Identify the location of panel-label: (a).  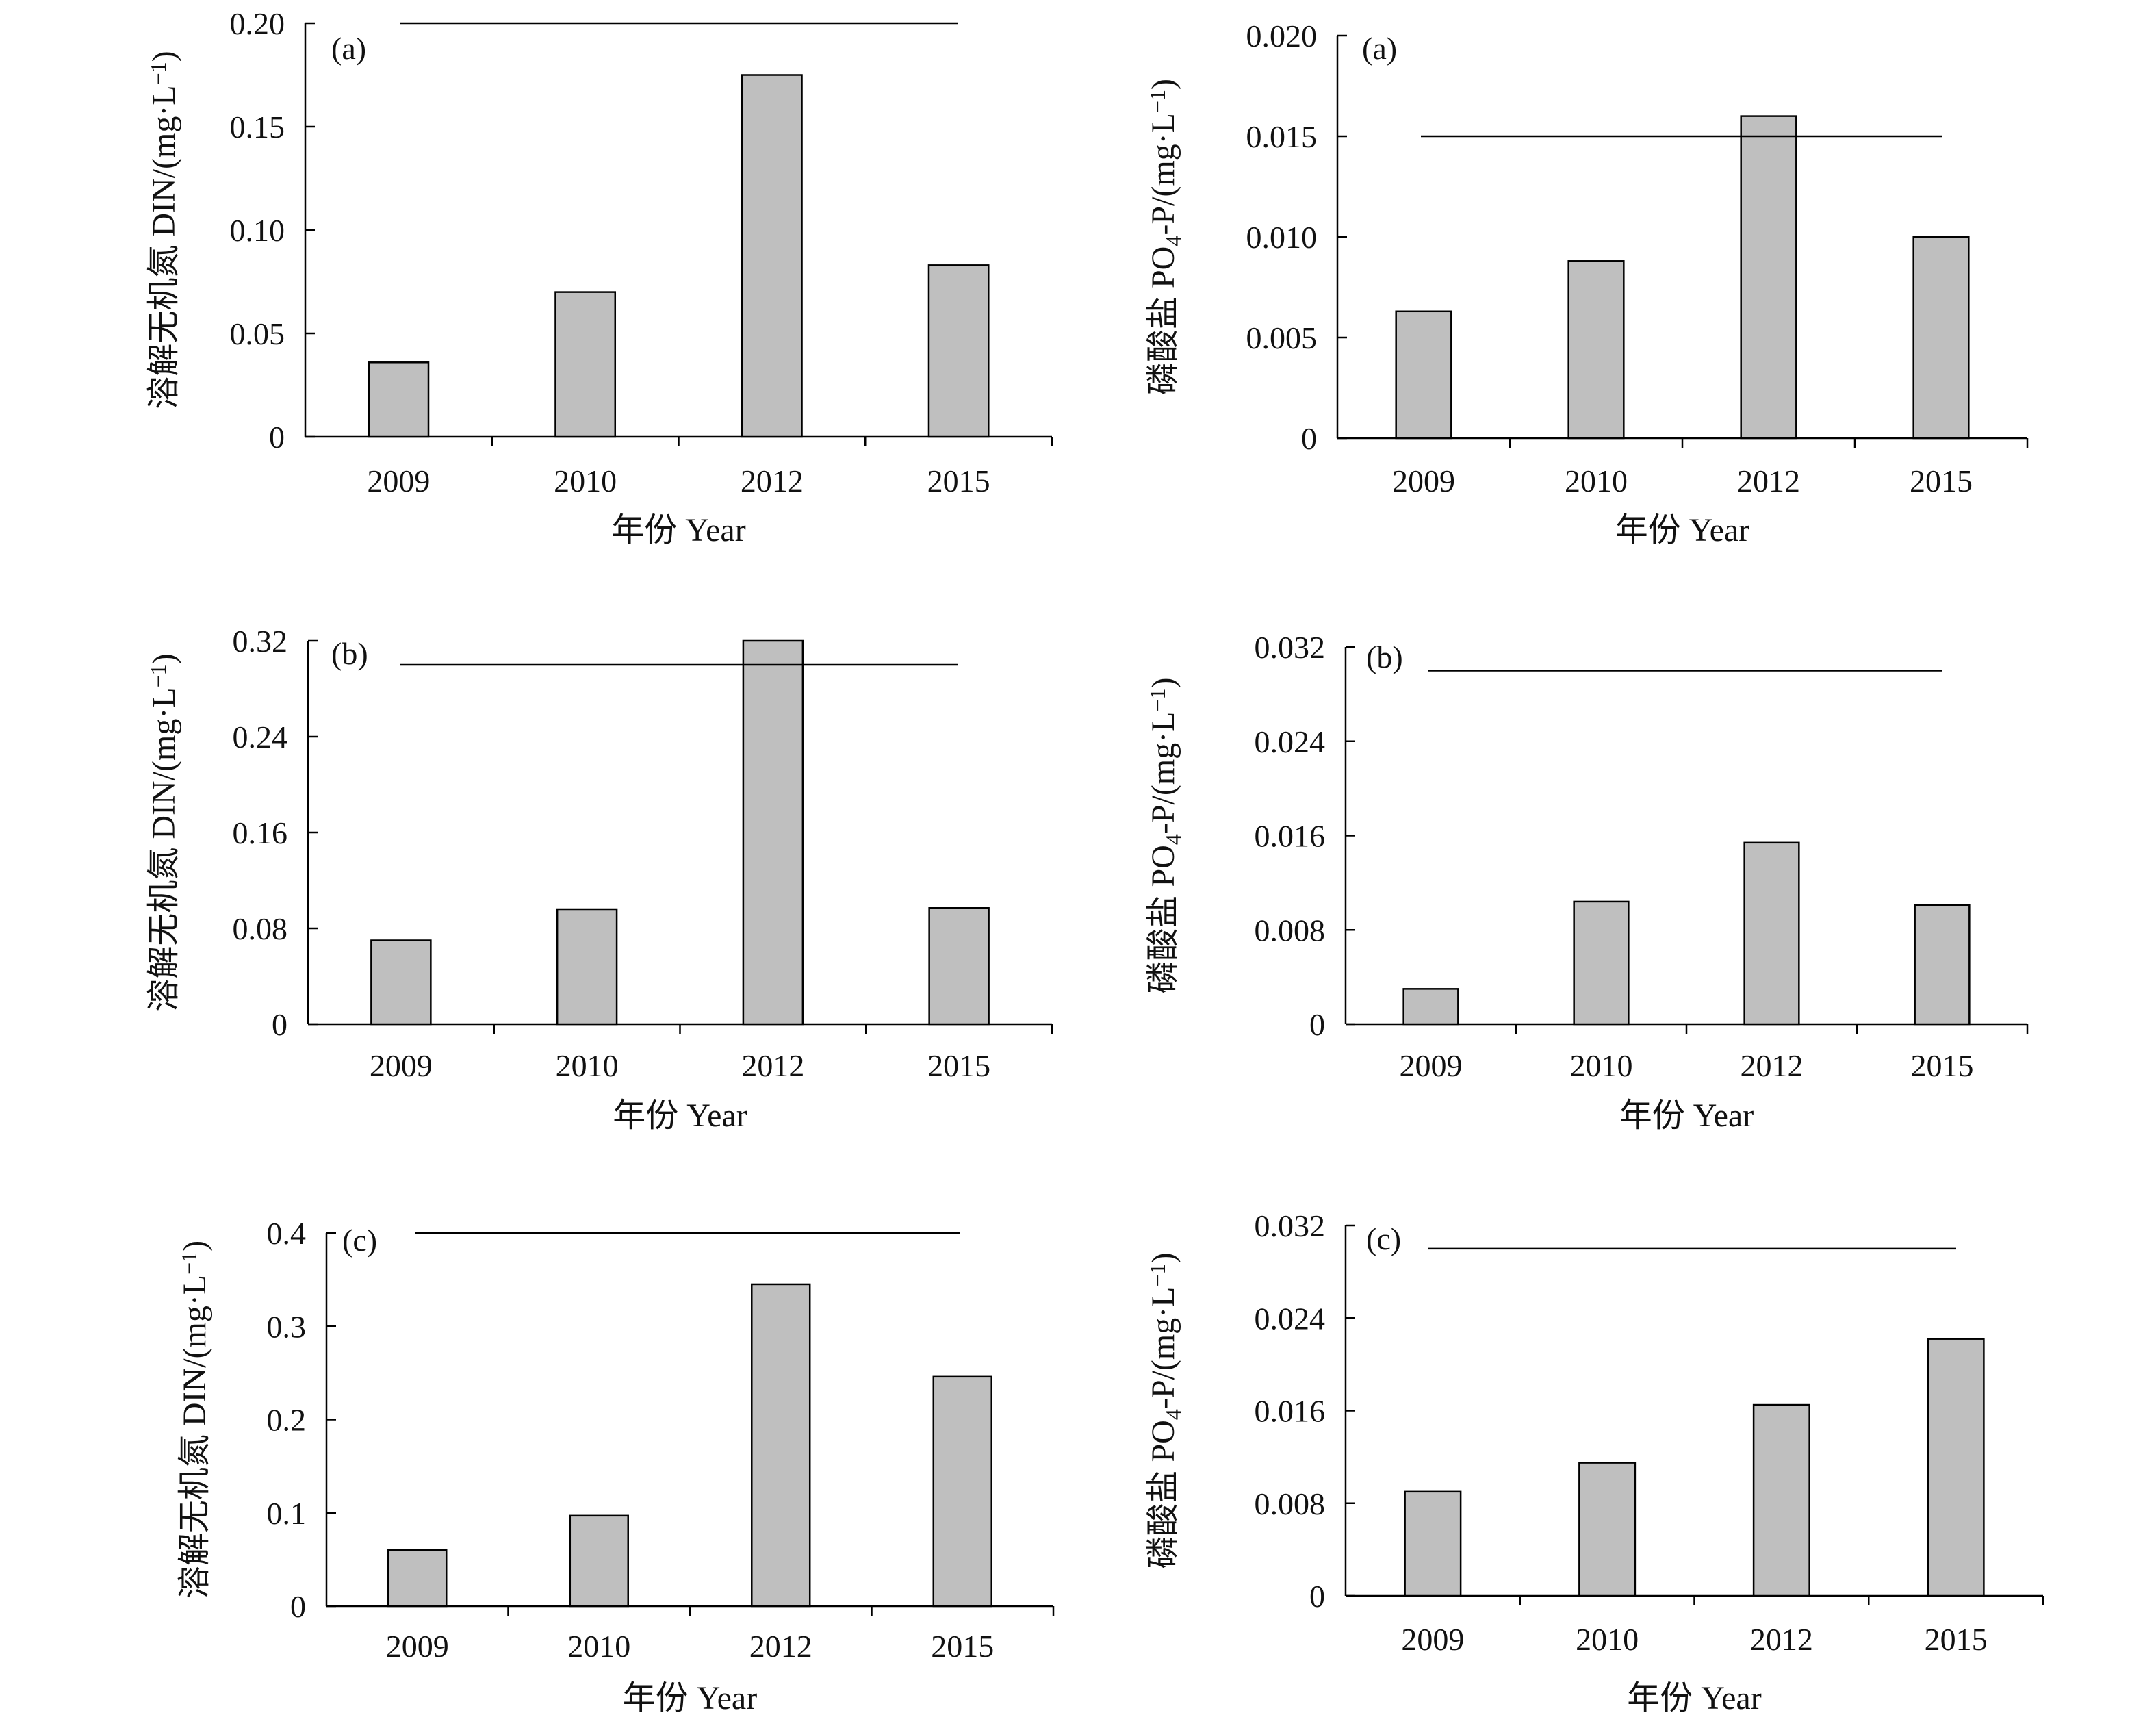
(348, 48).